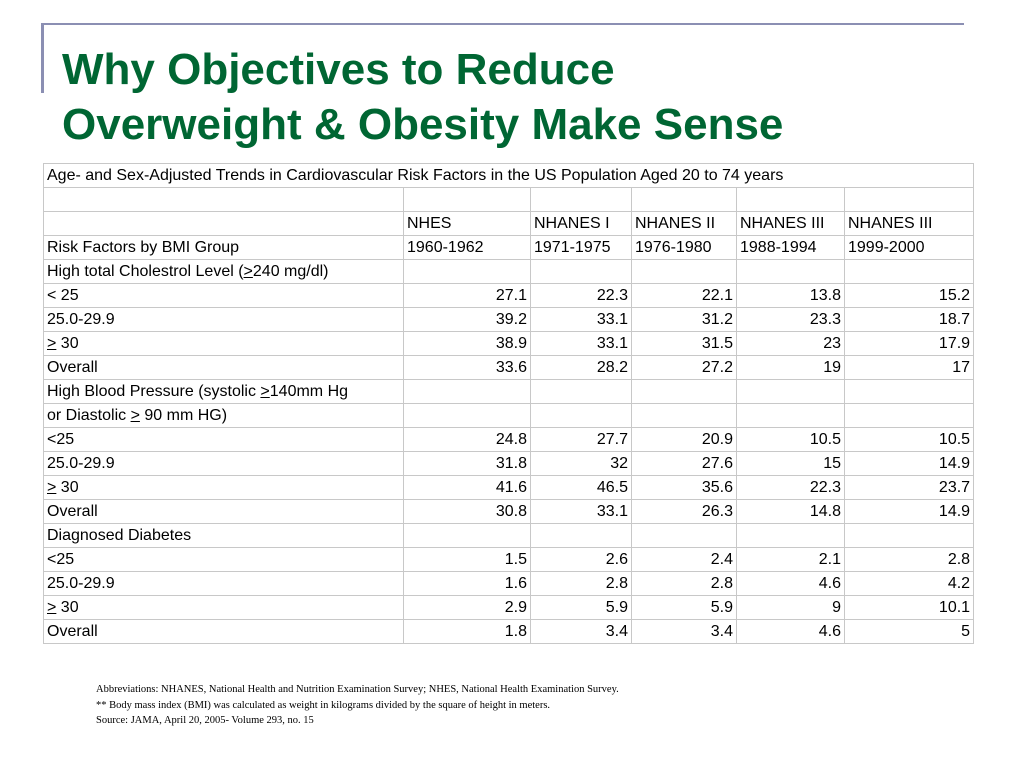 The image size is (1024, 768). Describe the element at coordinates (467, 487) in the screenshot. I see `table-cell: 41.6` at that location.